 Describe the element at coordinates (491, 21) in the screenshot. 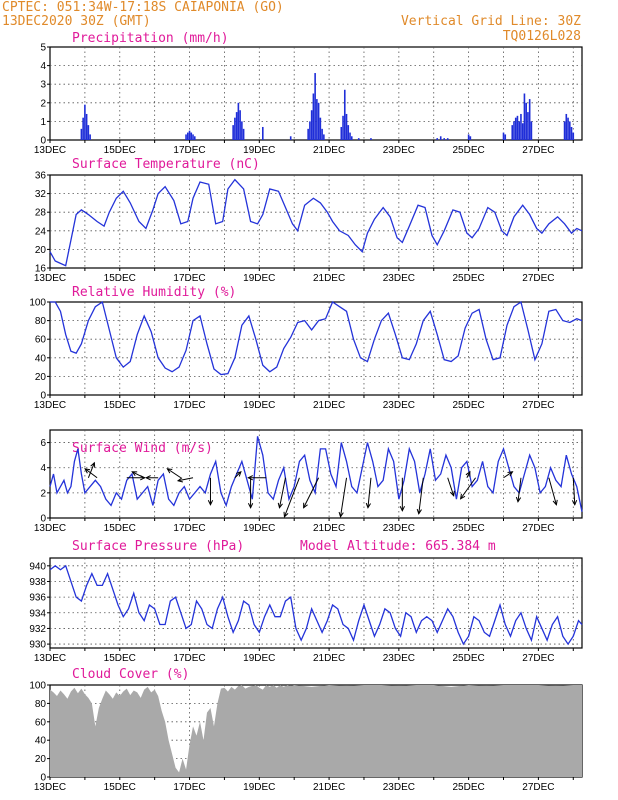

I see `grid-note: Vertical Grid Line: 30Z` at that location.